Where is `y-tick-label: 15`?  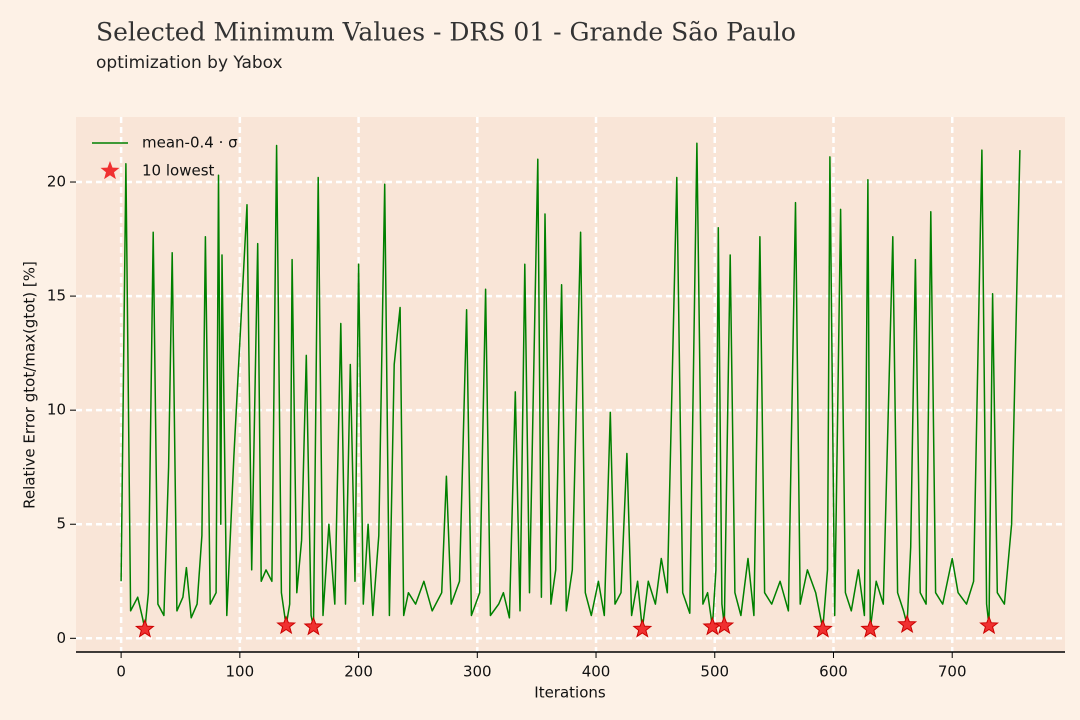
y-tick-label: 15 is located at coordinates (56, 296).